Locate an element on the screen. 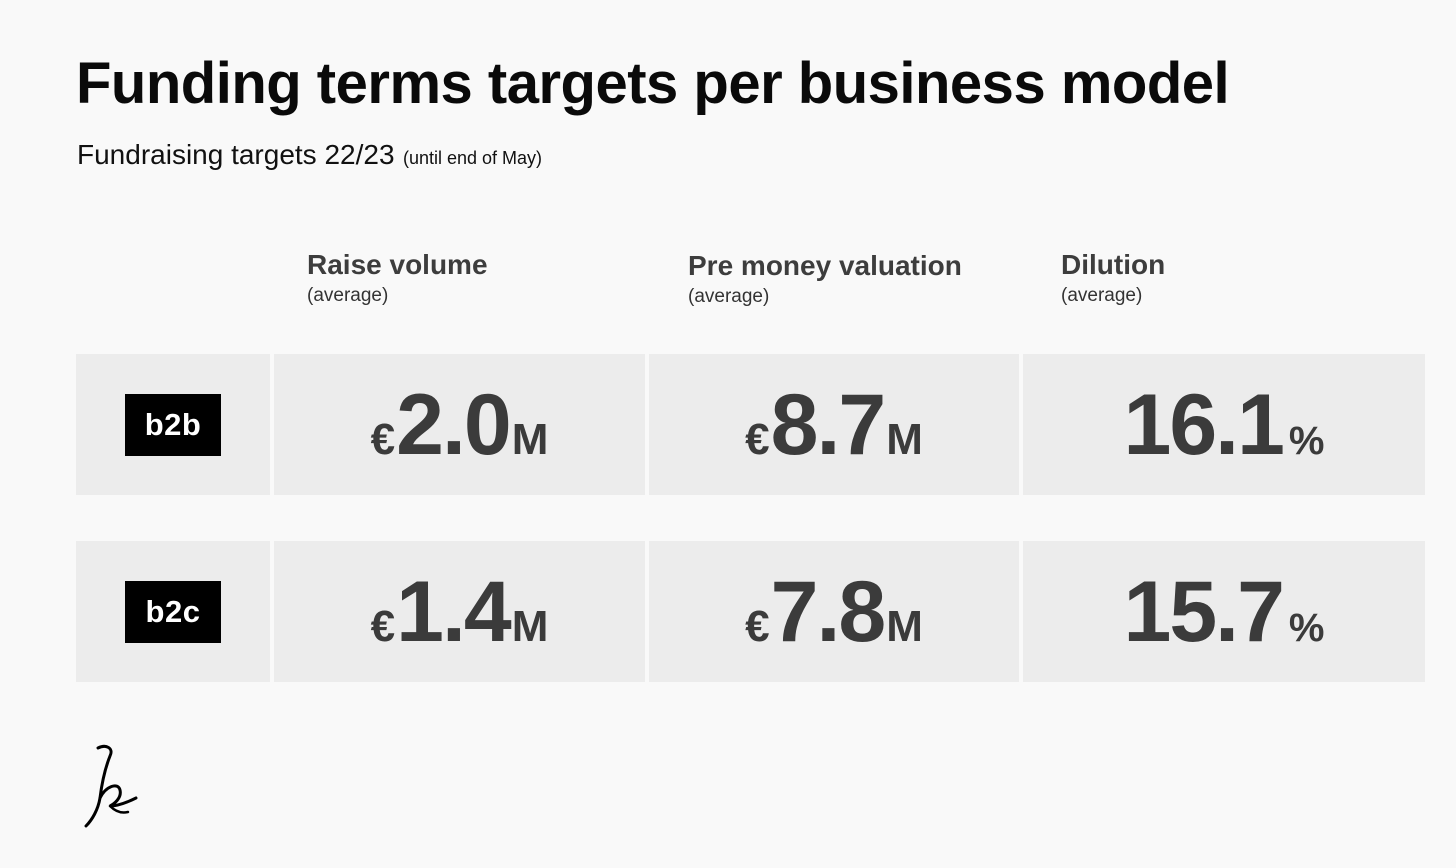  subtitle-note: (until end of May) is located at coordinates (472, 158).